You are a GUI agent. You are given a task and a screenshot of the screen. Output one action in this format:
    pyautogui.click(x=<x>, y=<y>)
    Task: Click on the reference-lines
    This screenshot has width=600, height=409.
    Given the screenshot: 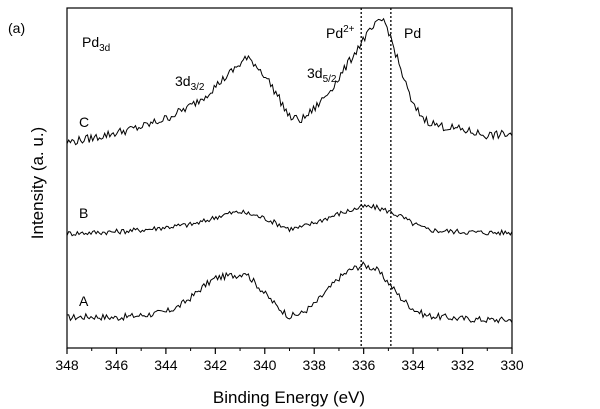 What is the action you would take?
    pyautogui.click(x=376, y=178)
    